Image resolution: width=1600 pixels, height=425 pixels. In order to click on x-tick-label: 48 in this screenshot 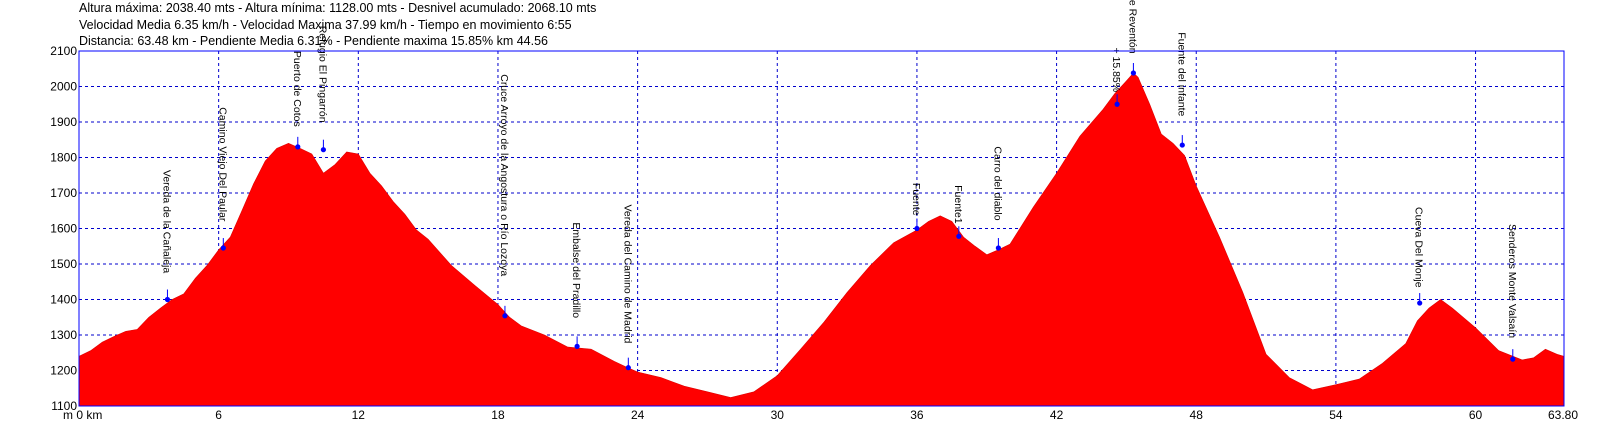, I will do `click(1197, 415)`.